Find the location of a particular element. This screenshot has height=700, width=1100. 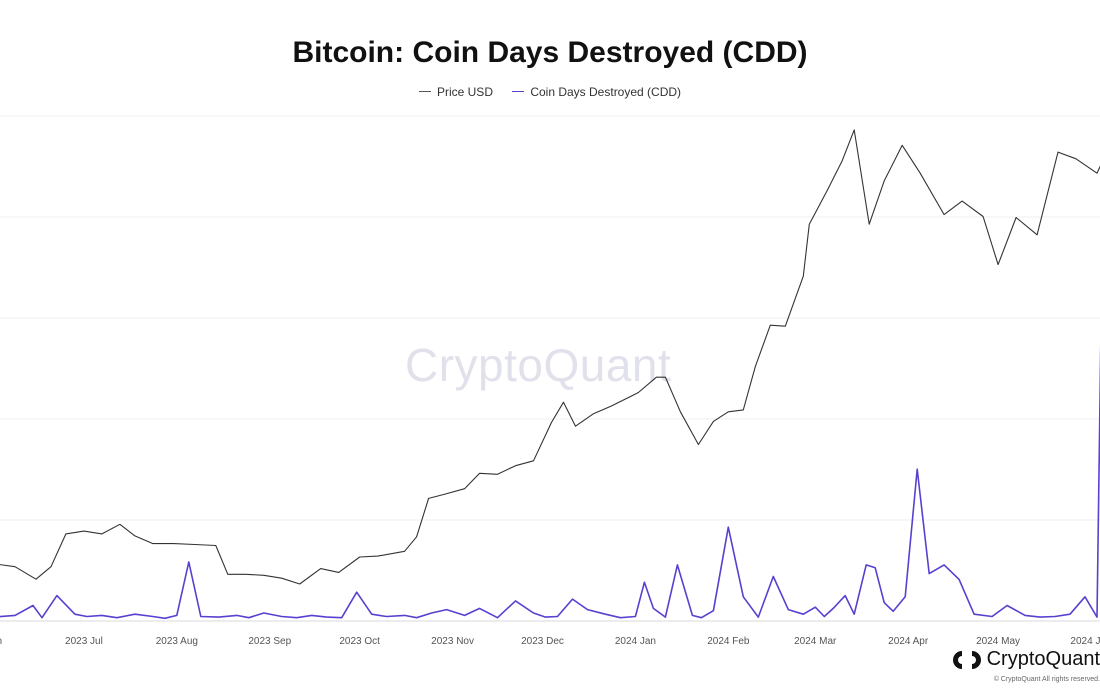

watermark: CryptoQuant is located at coordinates (538, 365).